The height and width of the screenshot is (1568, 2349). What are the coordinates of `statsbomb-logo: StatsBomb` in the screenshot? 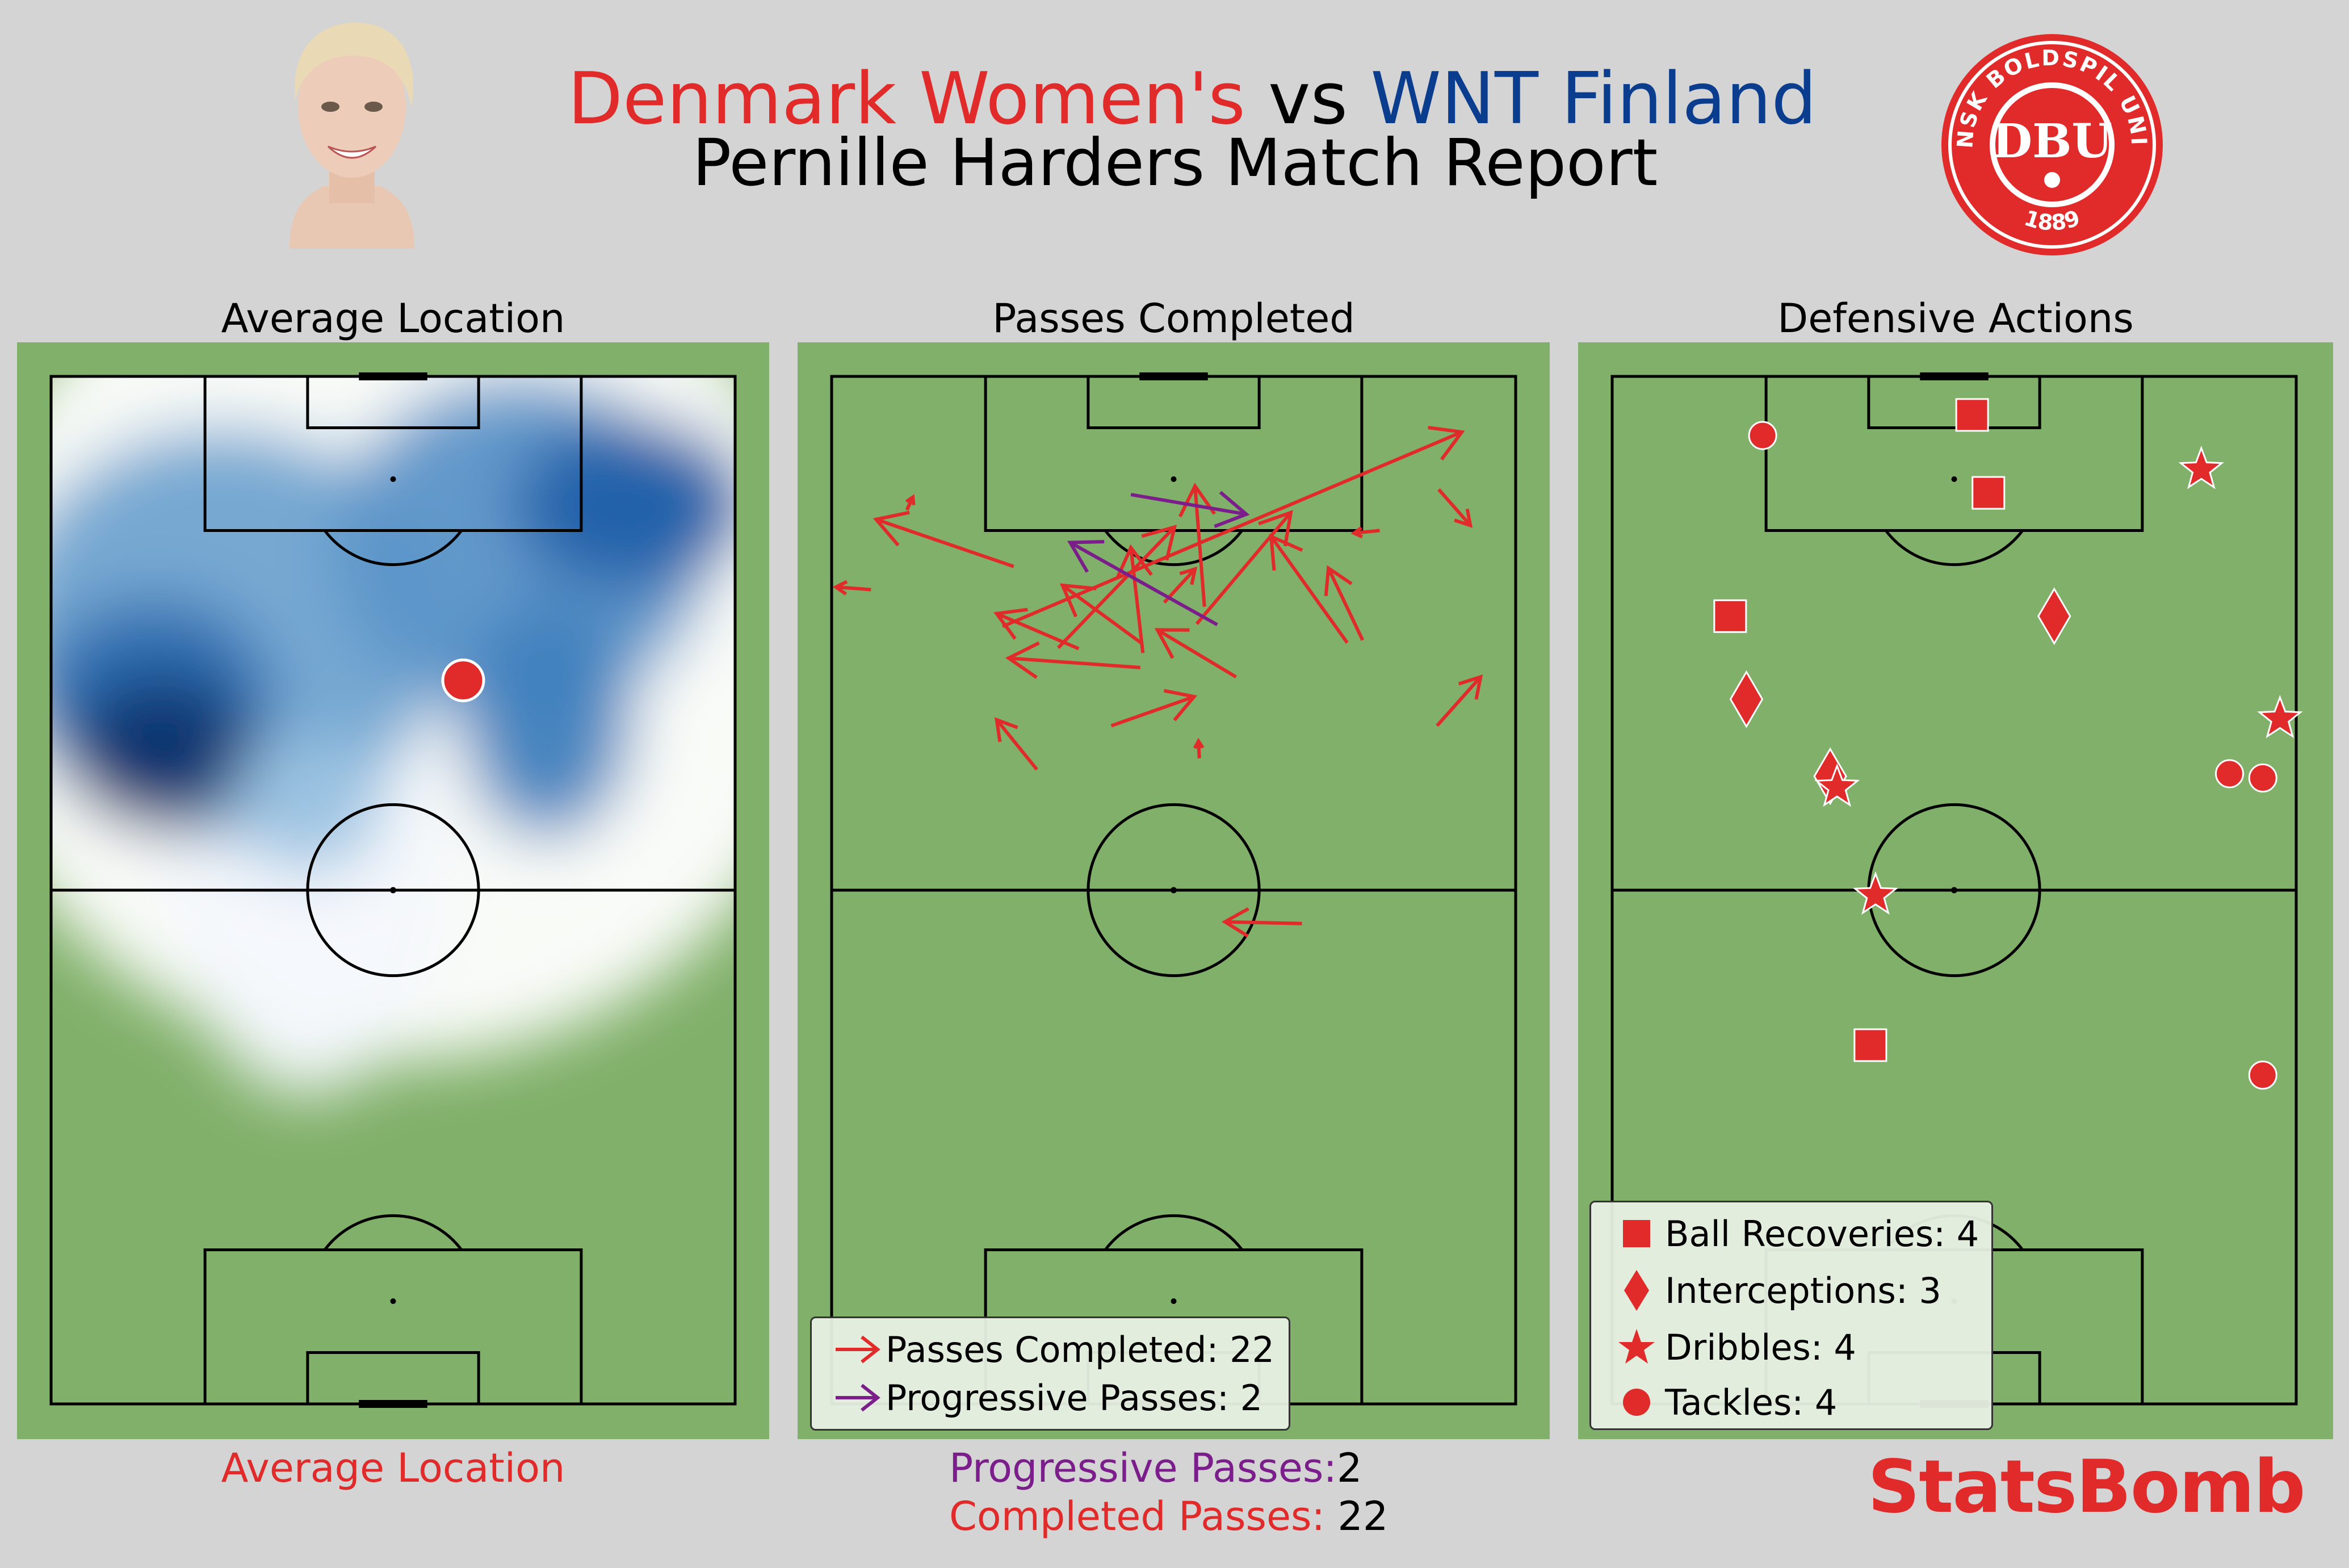 It's located at (2087, 1487).